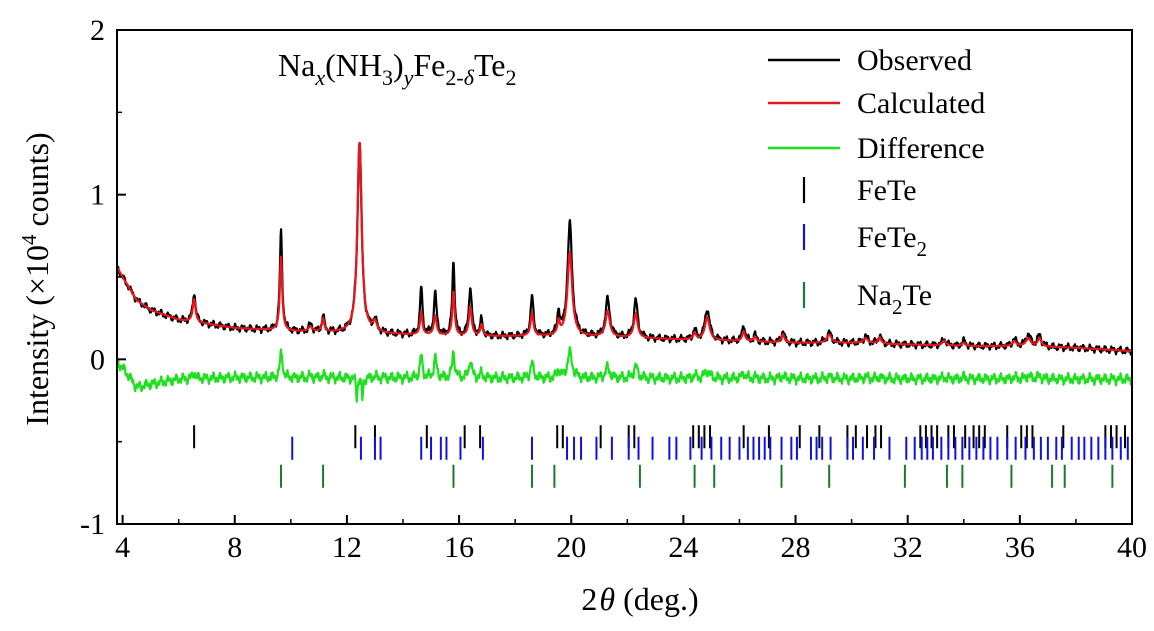 Image resolution: width=1154 pixels, height=631 pixels. I want to click on compound-formula: Nax(NH3)yFe2-δTe2, so click(397, 68).